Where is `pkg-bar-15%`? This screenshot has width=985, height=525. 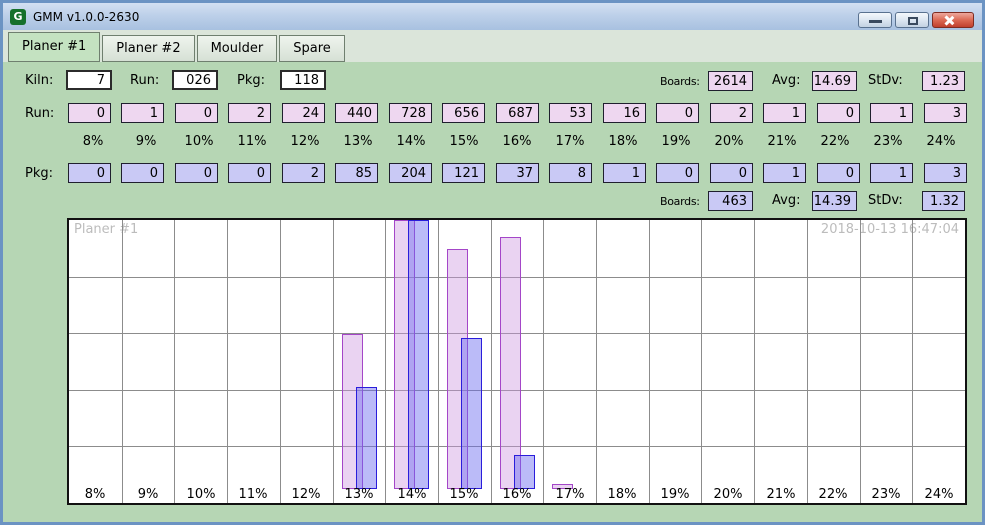
pkg-bar-15% is located at coordinates (471, 413).